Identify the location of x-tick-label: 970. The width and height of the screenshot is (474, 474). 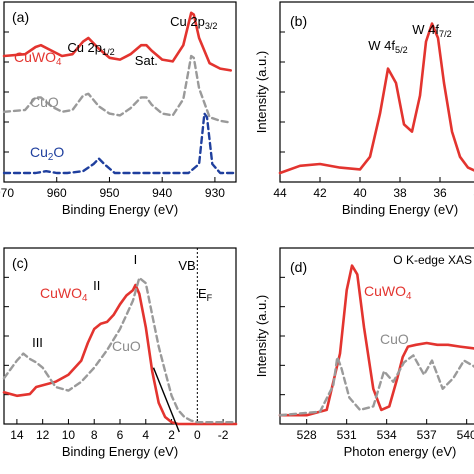
(7, 193).